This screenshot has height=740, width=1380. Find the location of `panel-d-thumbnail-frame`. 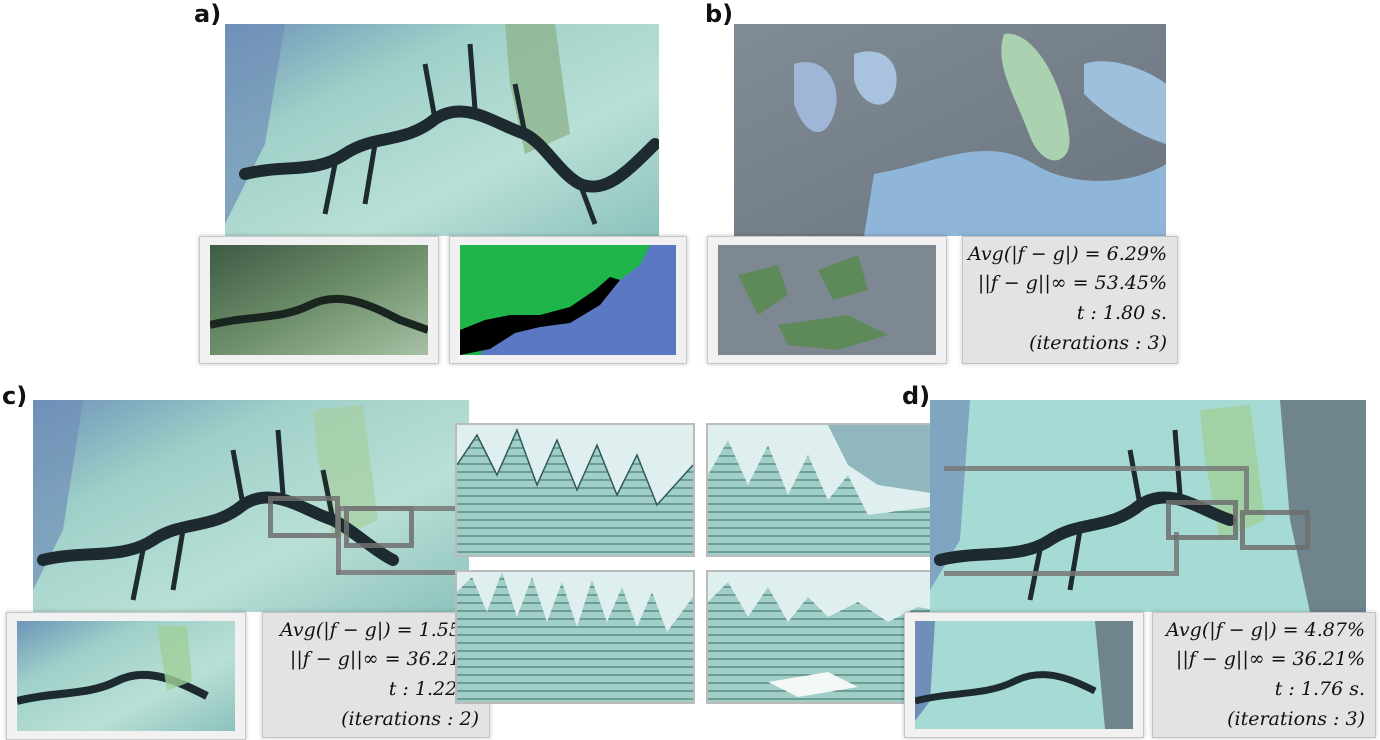

panel-d-thumbnail-frame is located at coordinates (1024, 675).